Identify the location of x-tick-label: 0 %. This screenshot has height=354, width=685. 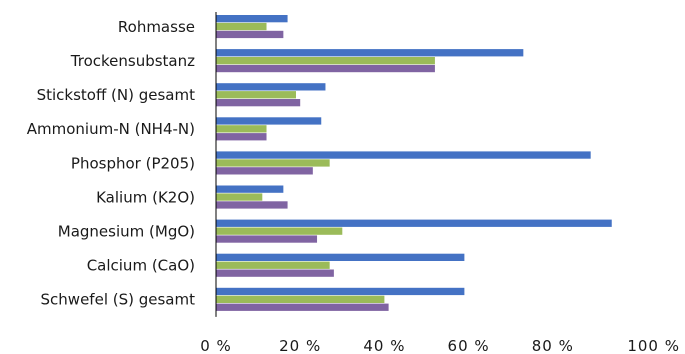
(216, 345).